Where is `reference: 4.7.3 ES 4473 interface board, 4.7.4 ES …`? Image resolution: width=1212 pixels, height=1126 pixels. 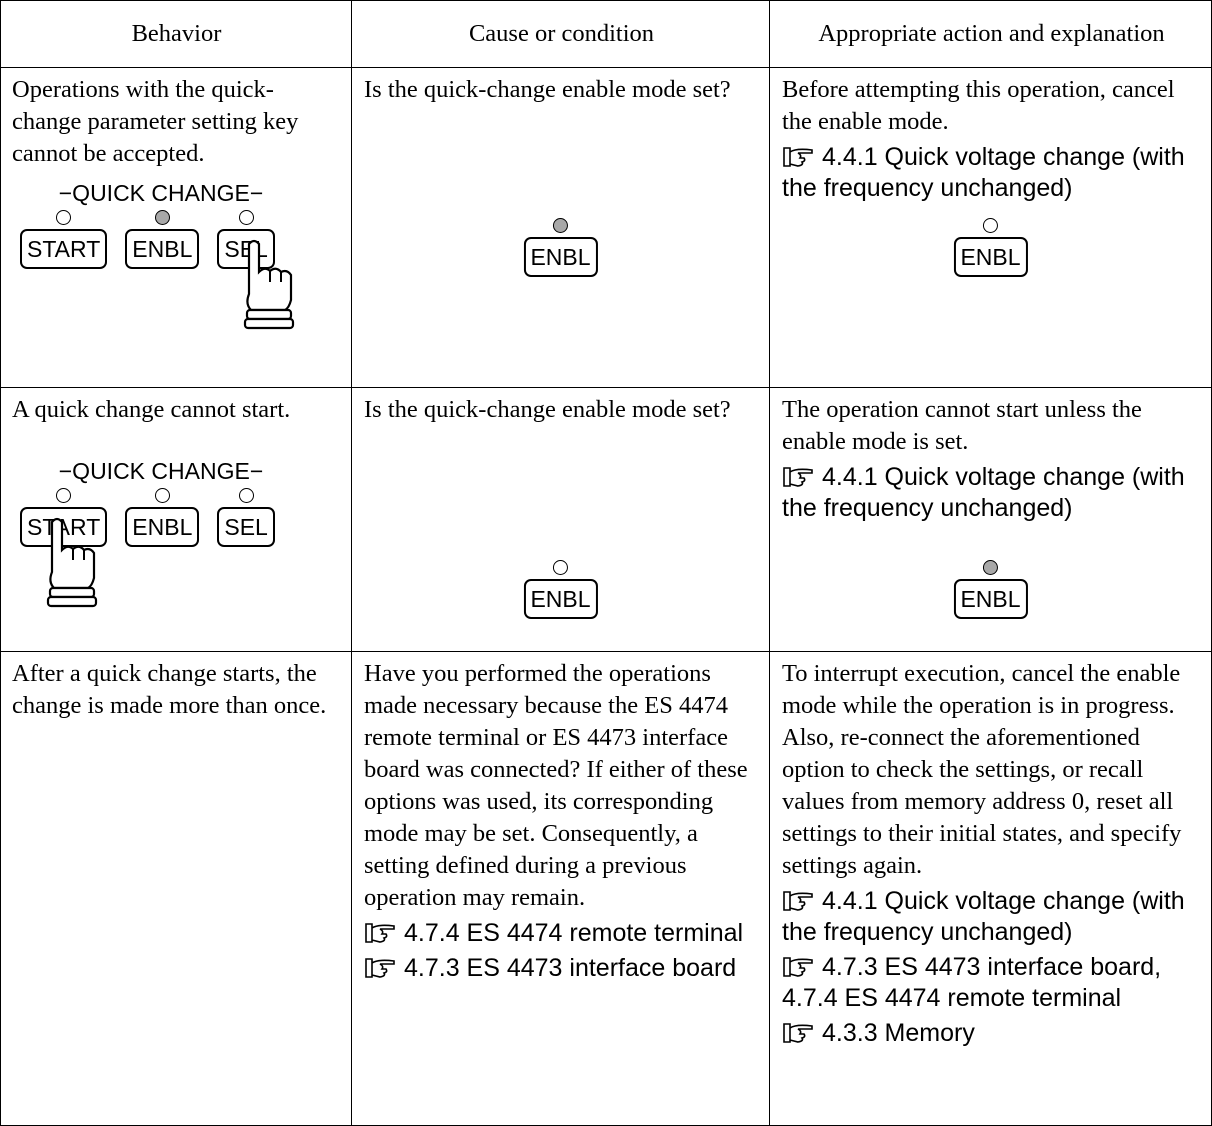 reference: 4.7.3 ES 4473 interface board, 4.7.4 ES … is located at coordinates (991, 983).